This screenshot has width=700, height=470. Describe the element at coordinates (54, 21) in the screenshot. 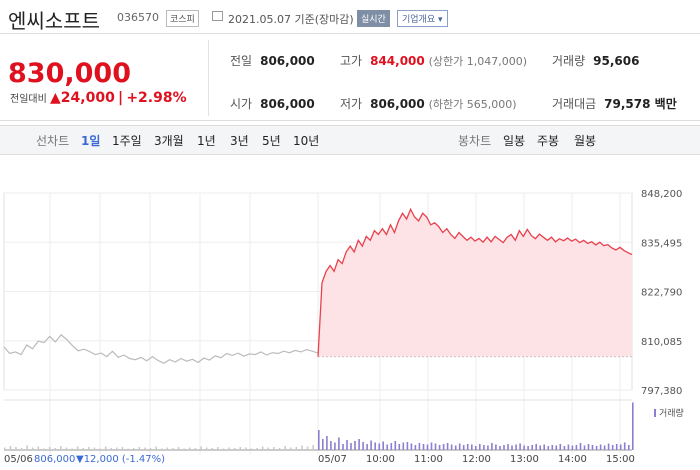

I see `stock-name: 엔씨소프트` at that location.